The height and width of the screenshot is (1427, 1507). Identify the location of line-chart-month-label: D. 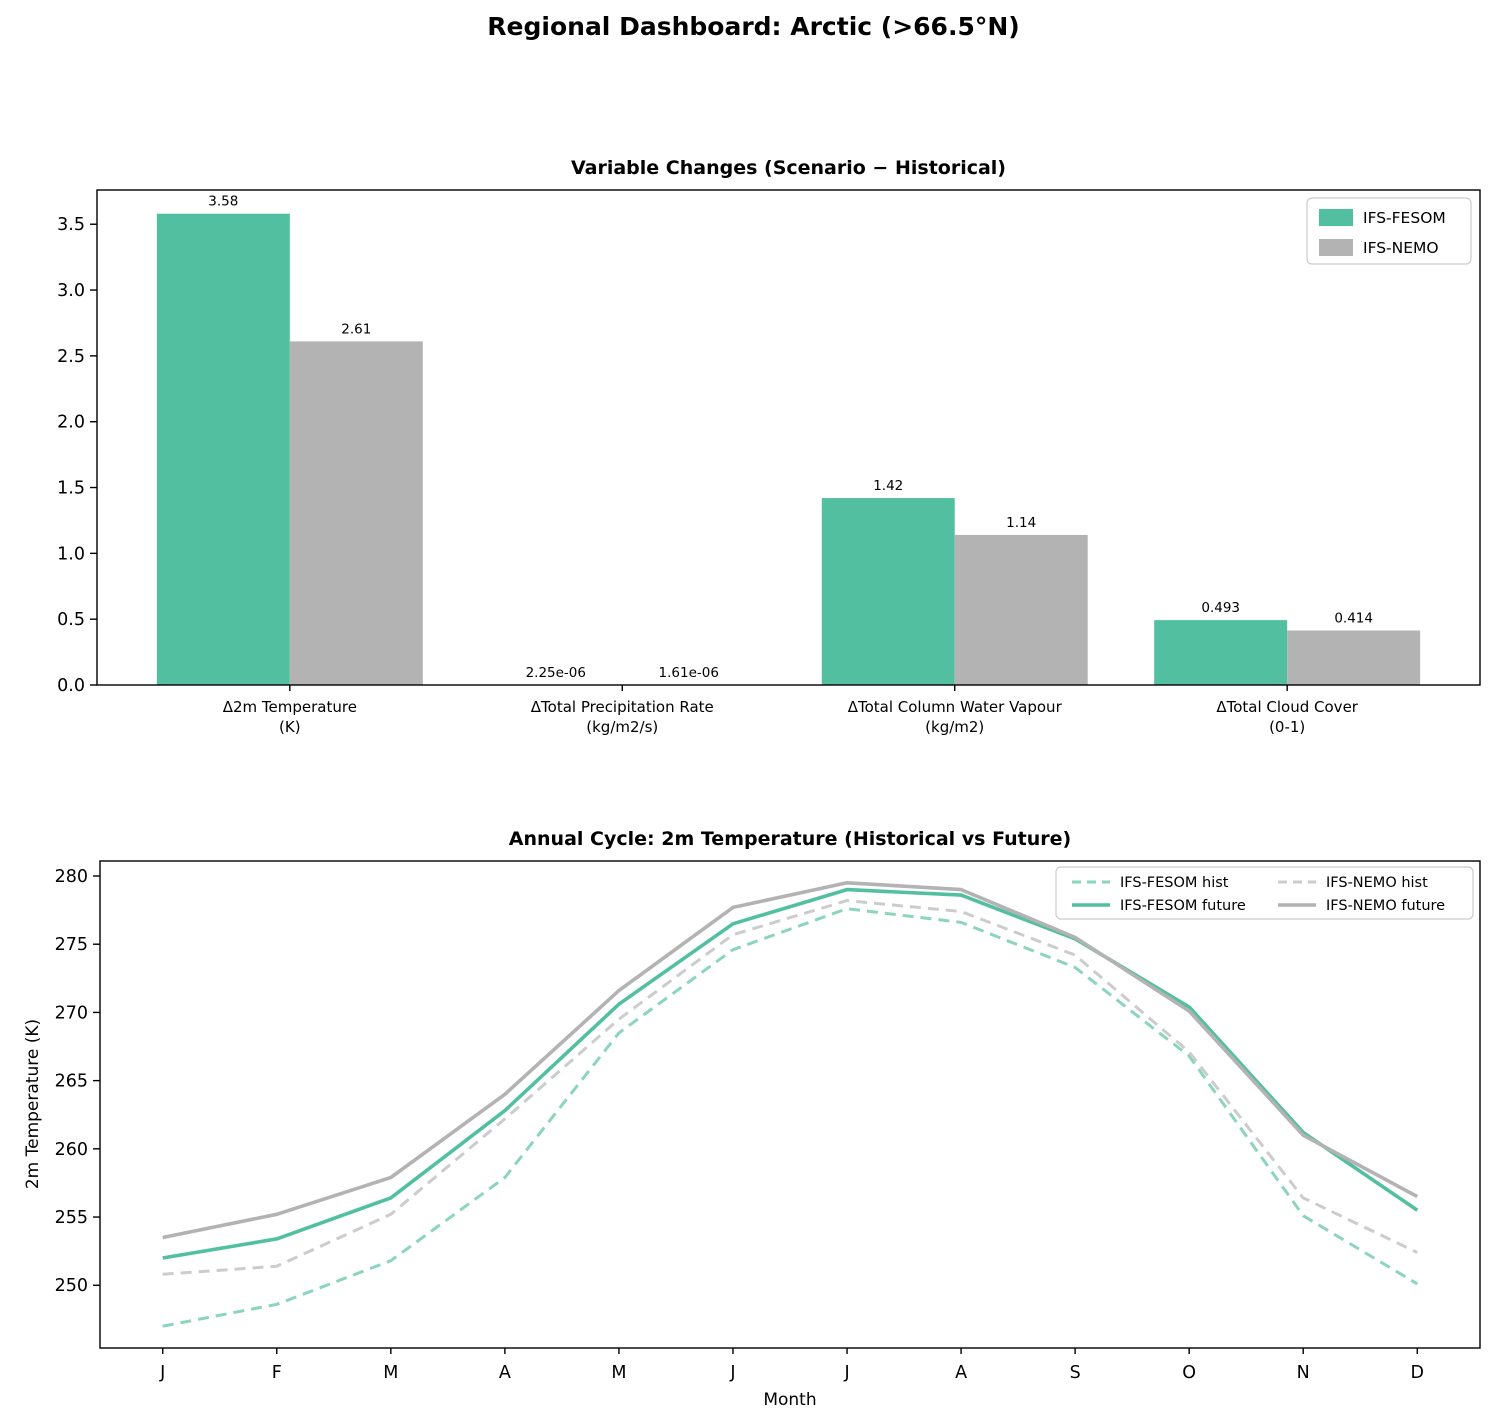
(1417, 1373).